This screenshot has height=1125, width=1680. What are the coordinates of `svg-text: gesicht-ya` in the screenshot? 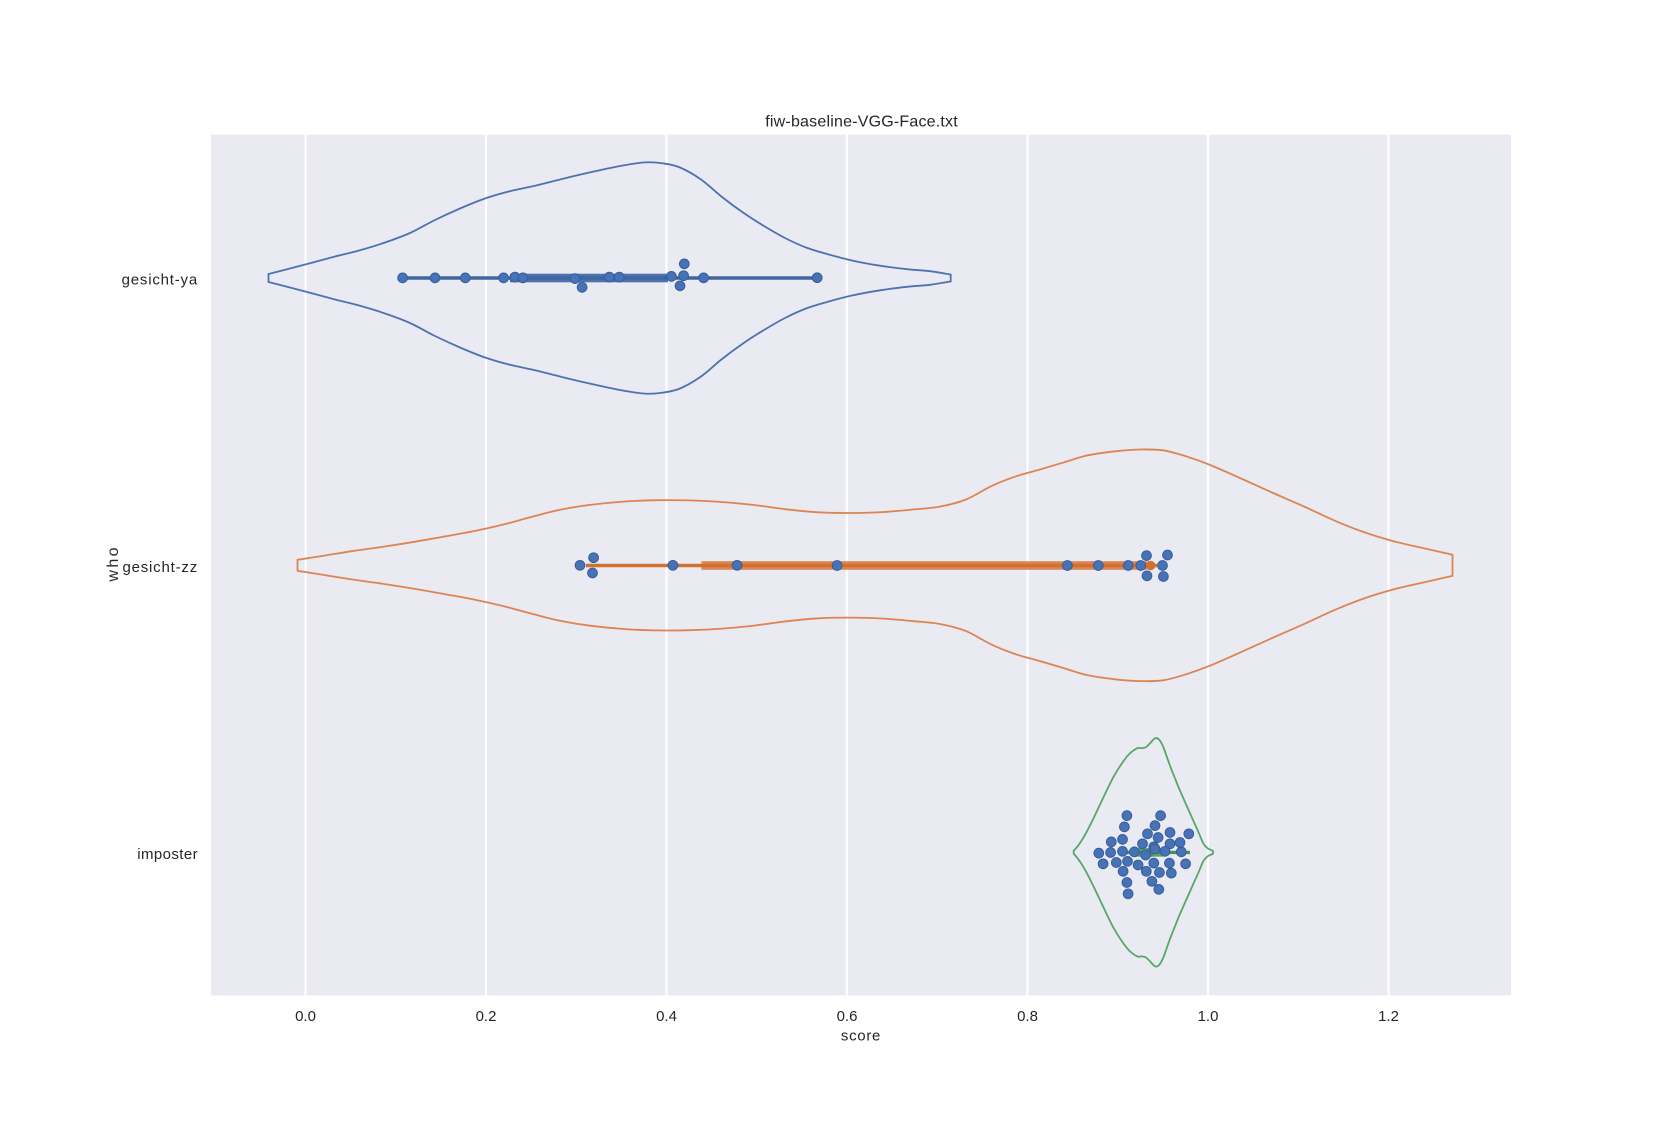 It's located at (160, 280).